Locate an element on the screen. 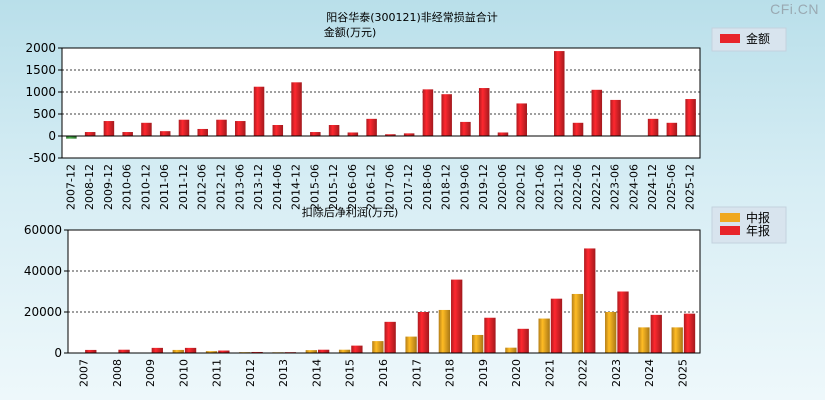 The width and height of the screenshot is (825, 400). x-tick-label-0: 2007-12 is located at coordinates (70, 187).